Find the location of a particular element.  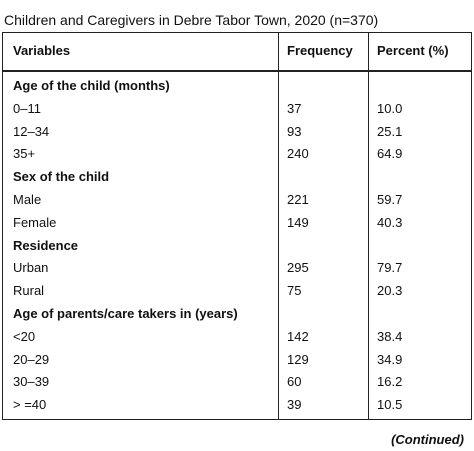

cell: 10.5 is located at coordinates (390, 405).